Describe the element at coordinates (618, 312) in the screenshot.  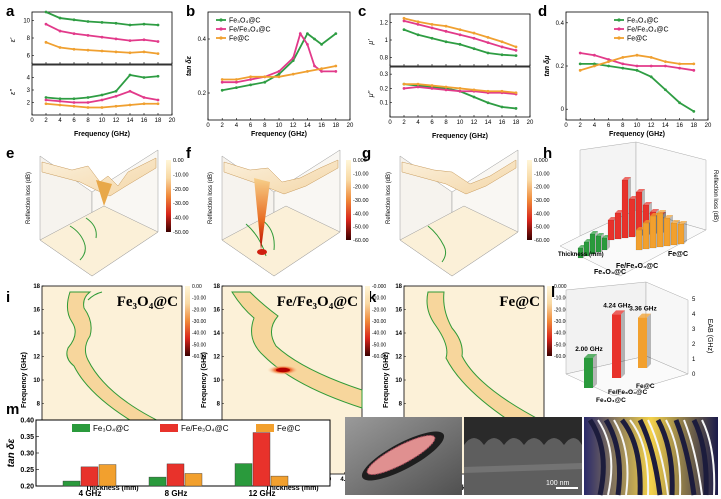
I see `bar-top-fefe3o4c` at that location.